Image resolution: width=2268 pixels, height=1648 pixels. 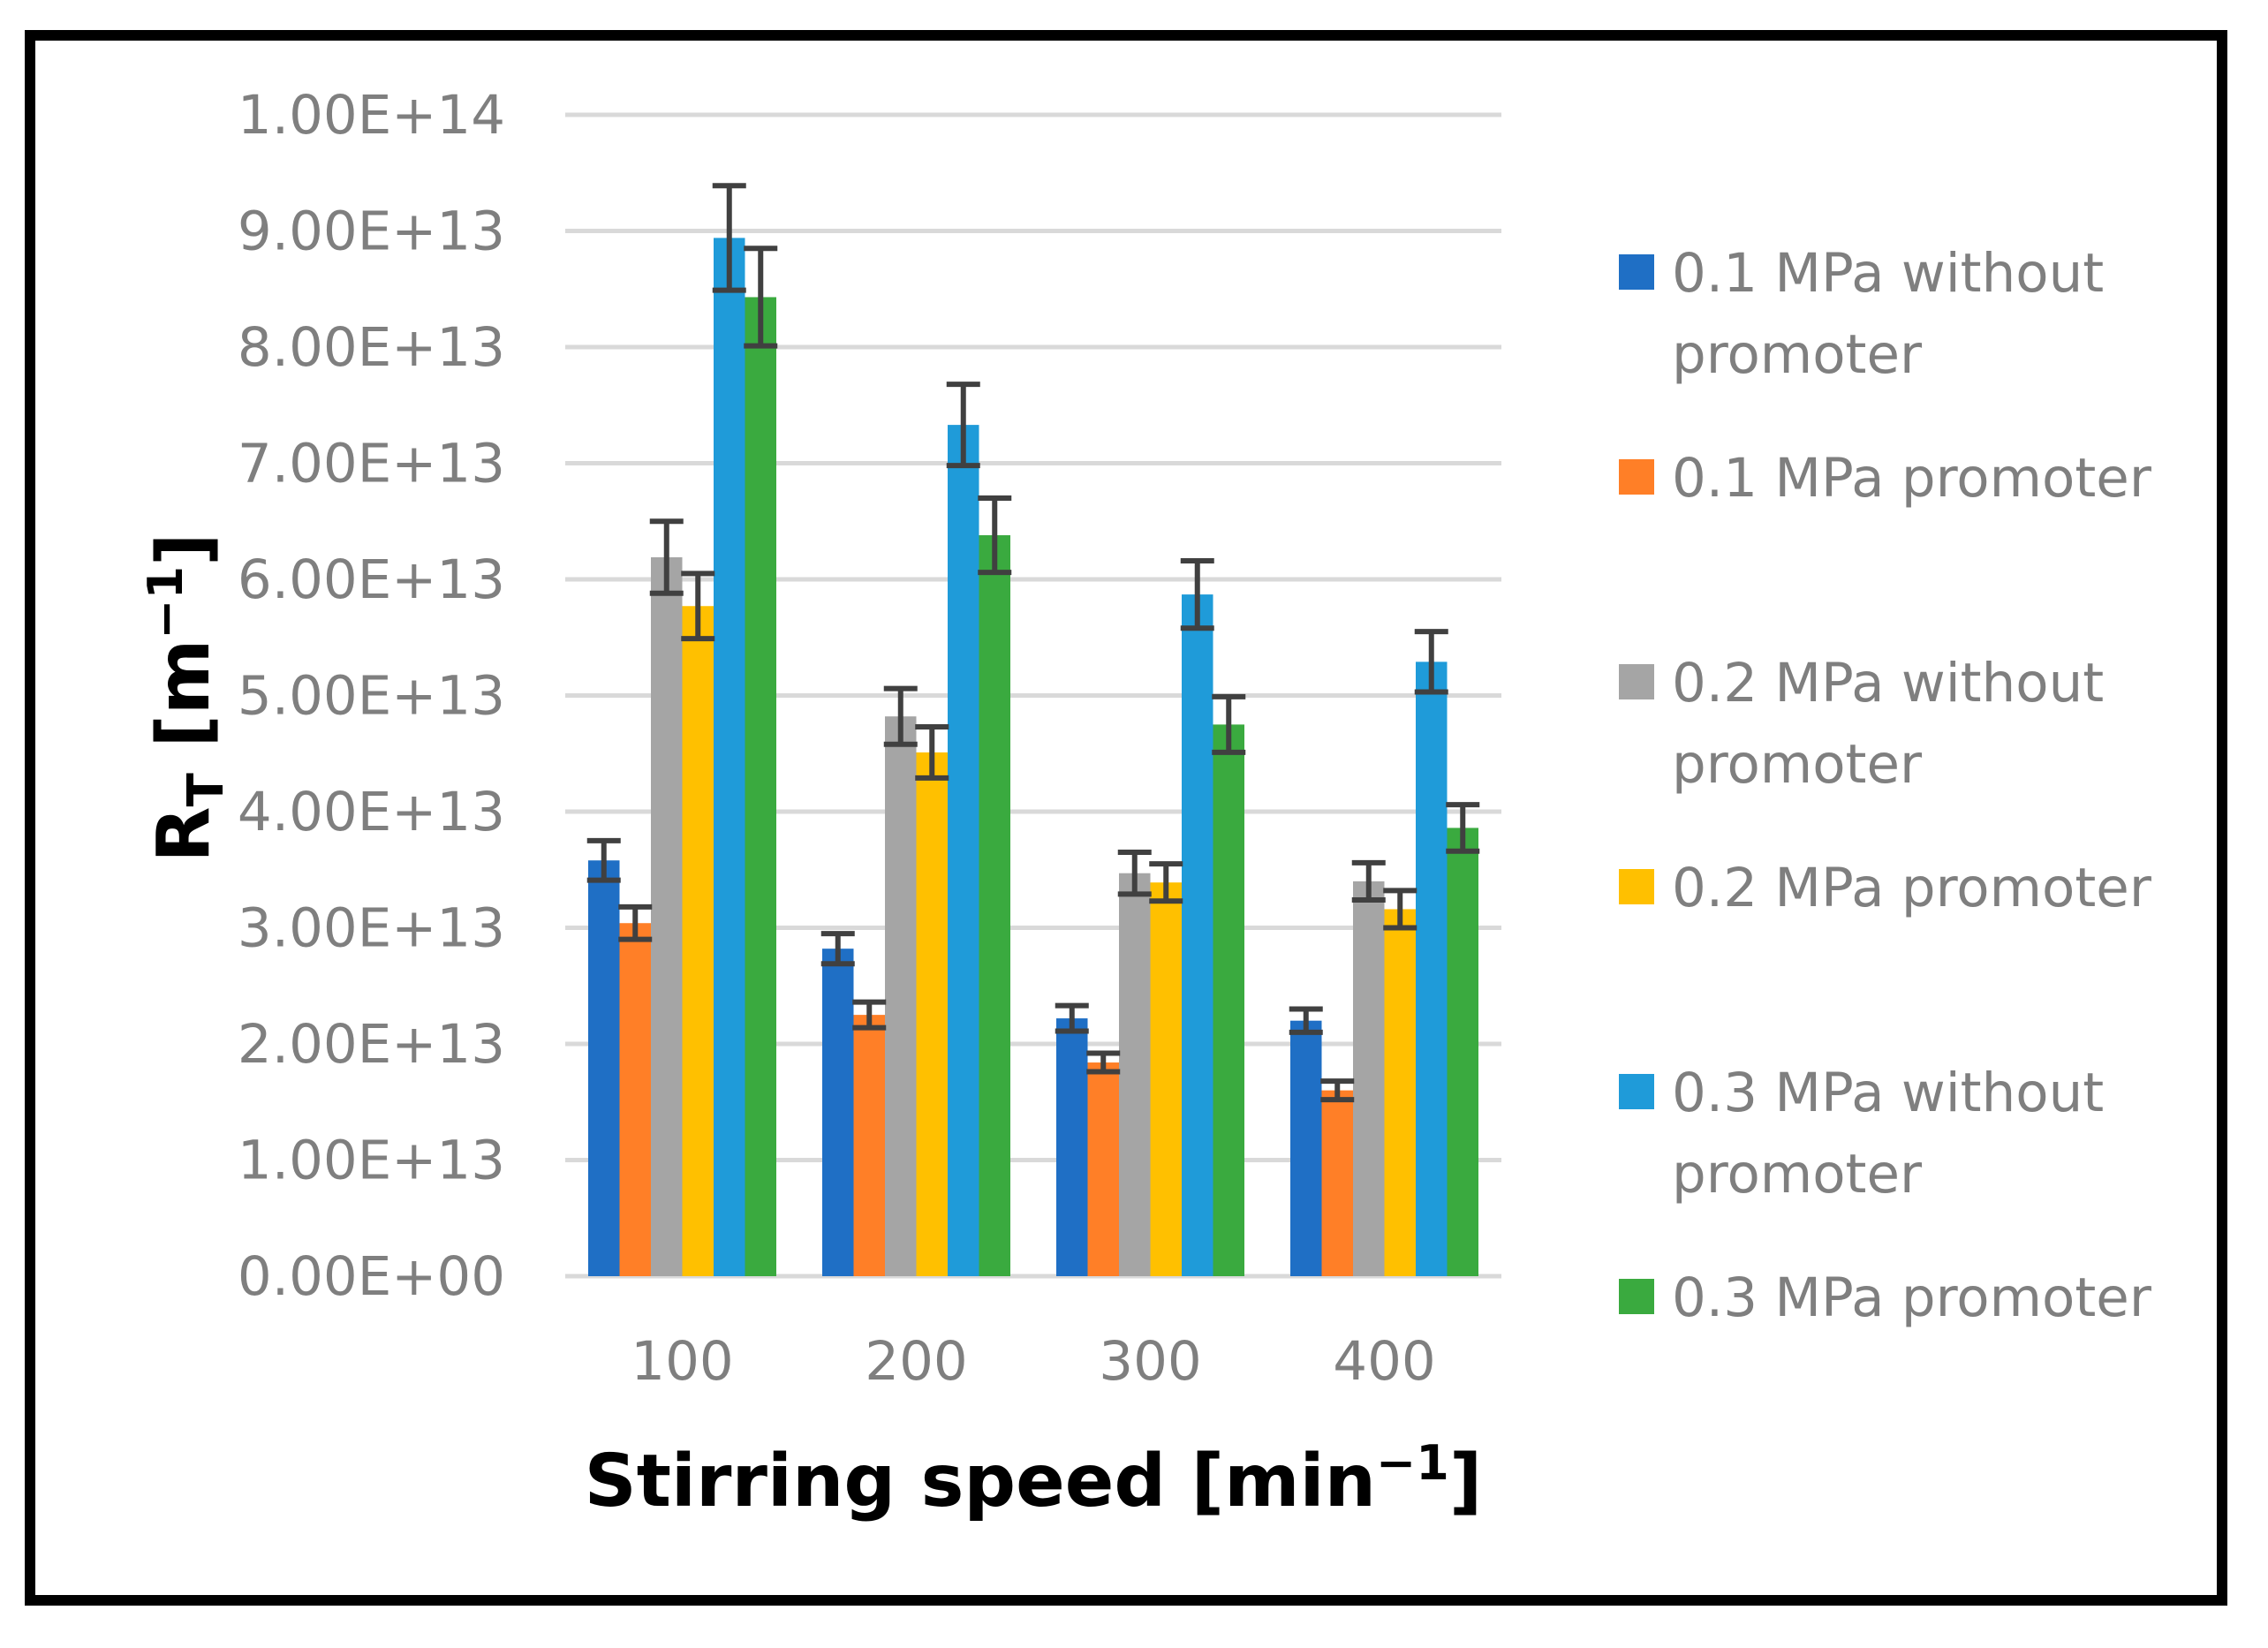 What do you see at coordinates (371, 1044) in the screenshot?
I see `y-tick-label: 2.00E+13` at bounding box center [371, 1044].